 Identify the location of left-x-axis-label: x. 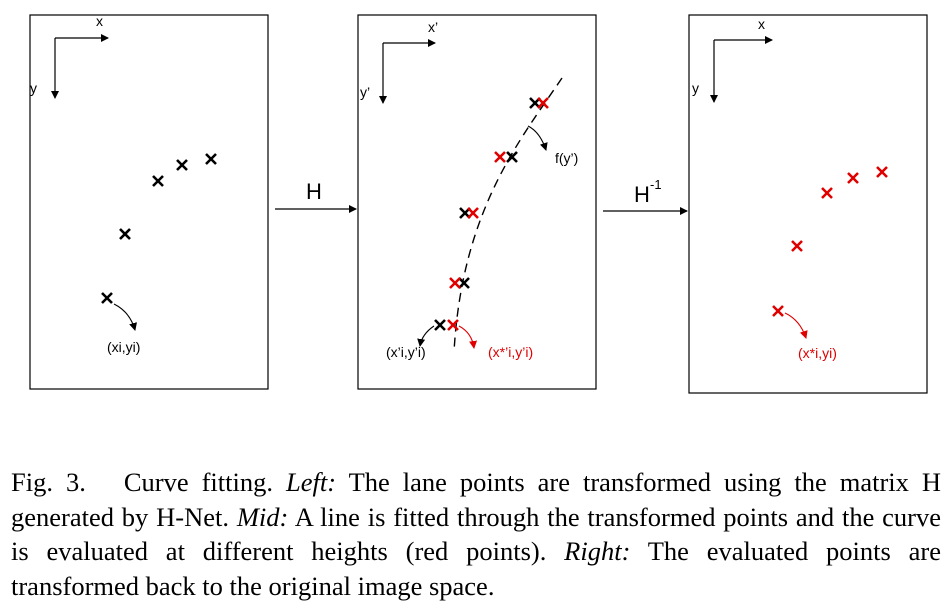
(99, 21).